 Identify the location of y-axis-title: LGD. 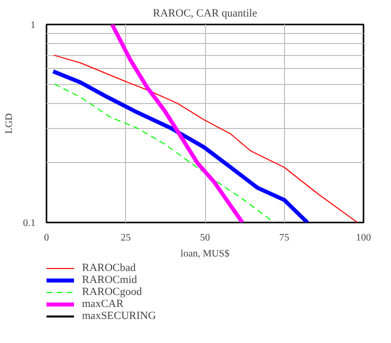
(9, 123).